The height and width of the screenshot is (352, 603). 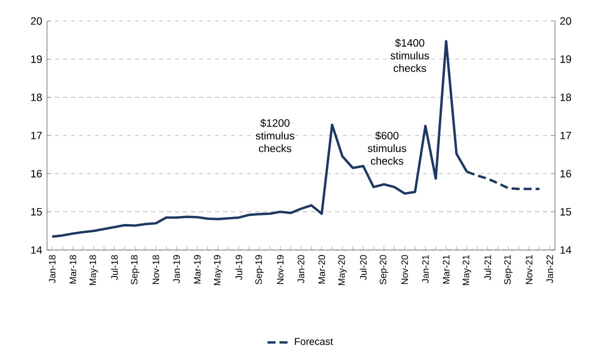 I want to click on y-tick-label: 19, so click(x=36, y=59).